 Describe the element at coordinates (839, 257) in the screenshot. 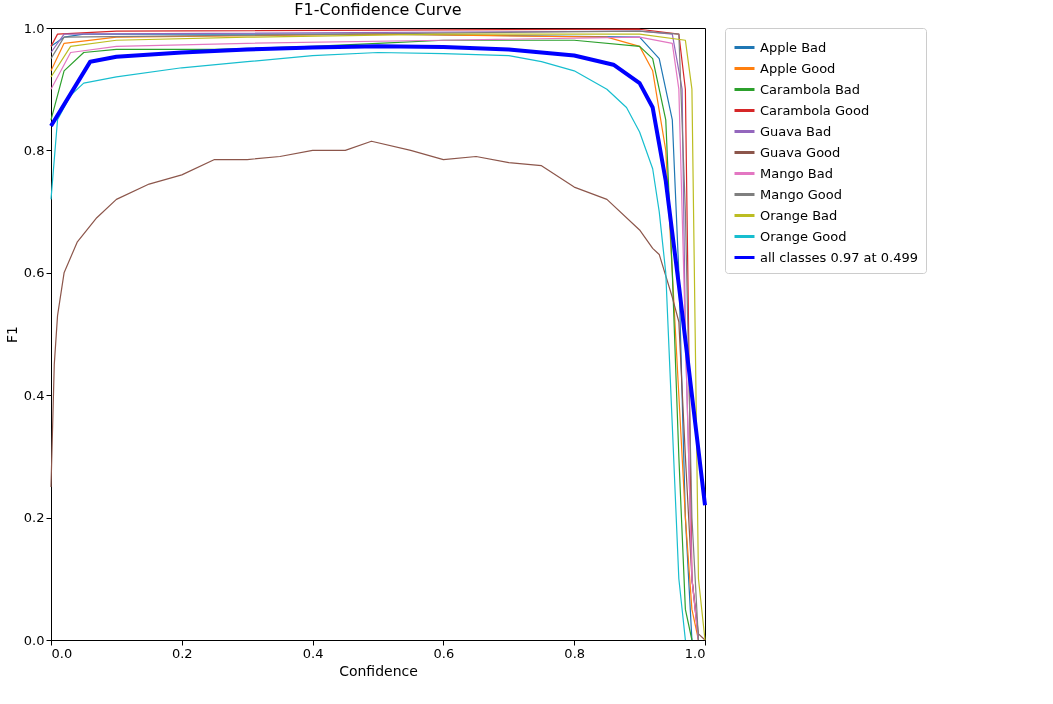

I see `legend-label: all classes 0.97 at 0.499` at that location.